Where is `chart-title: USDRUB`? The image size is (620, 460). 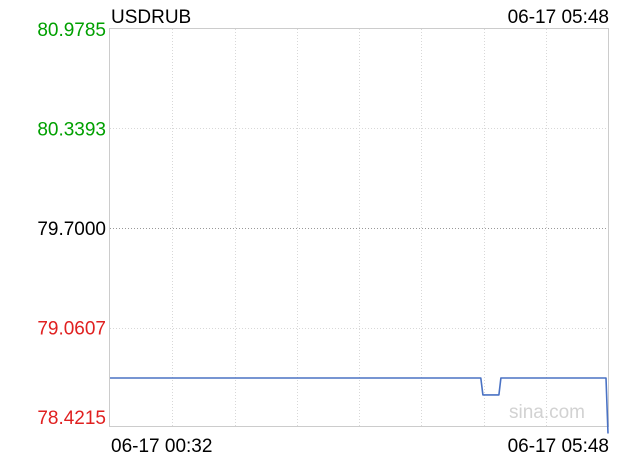
chart-title: USDRUB is located at coordinates (151, 17).